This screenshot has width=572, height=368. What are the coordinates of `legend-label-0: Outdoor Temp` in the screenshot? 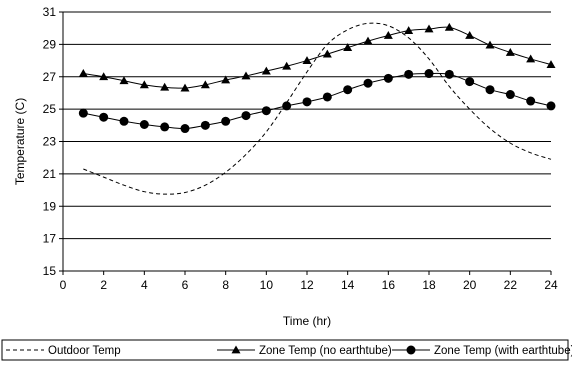 It's located at (84, 351).